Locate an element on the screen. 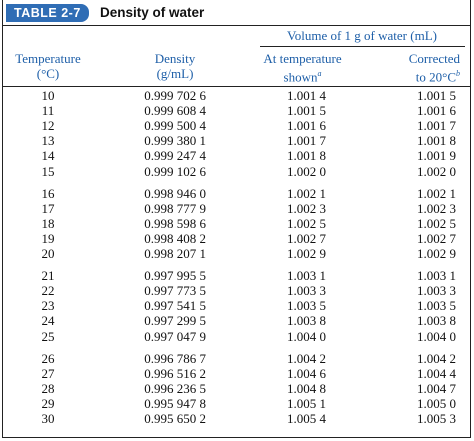 This screenshot has width=474, height=441. table-cell: 0.996 236 5 is located at coordinates (175, 388).